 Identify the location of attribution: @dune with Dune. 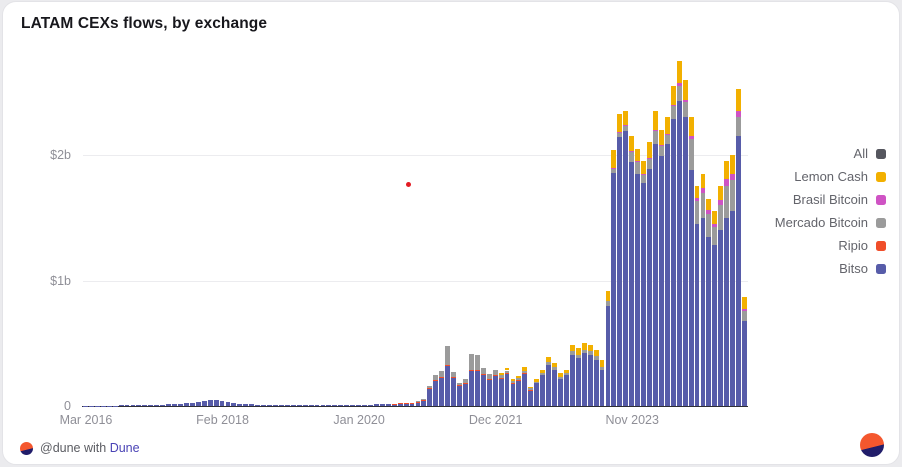
(80, 448).